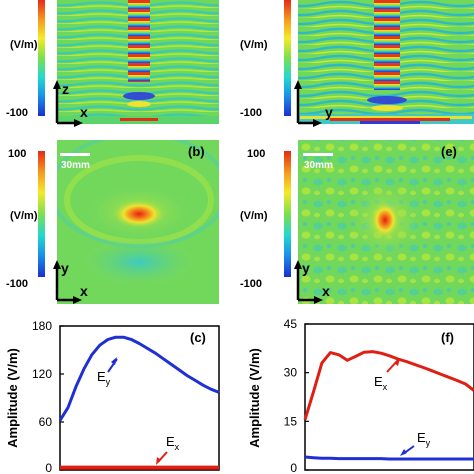 Image resolution: width=474 pixels, height=474 pixels. I want to click on field-map-e, so click(386, 222).